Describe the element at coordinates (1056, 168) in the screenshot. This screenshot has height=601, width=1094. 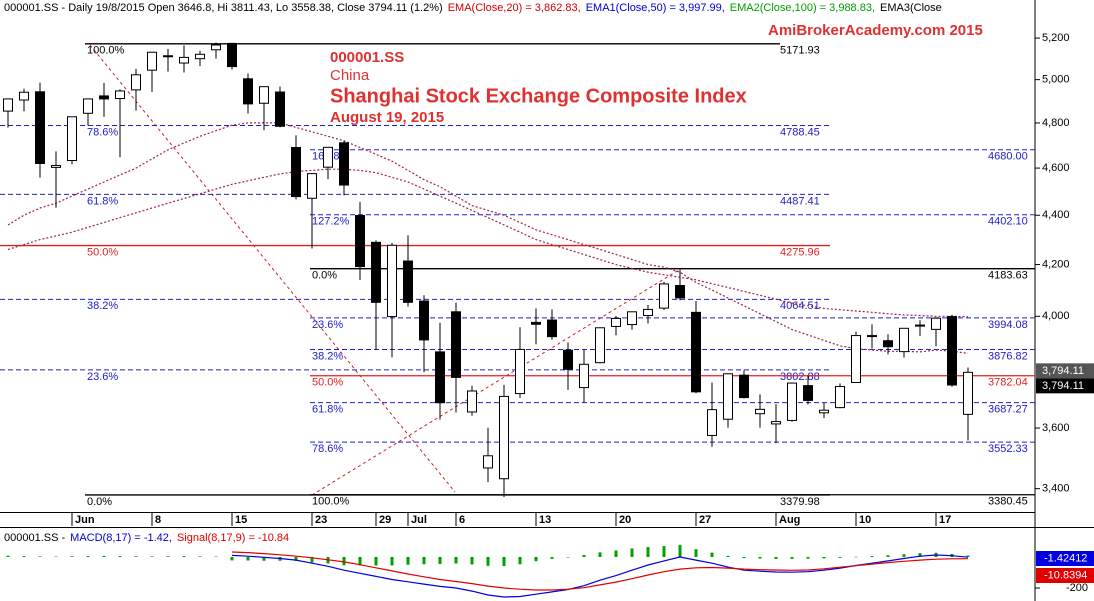
I see `y-tick-label: 4,600` at that location.